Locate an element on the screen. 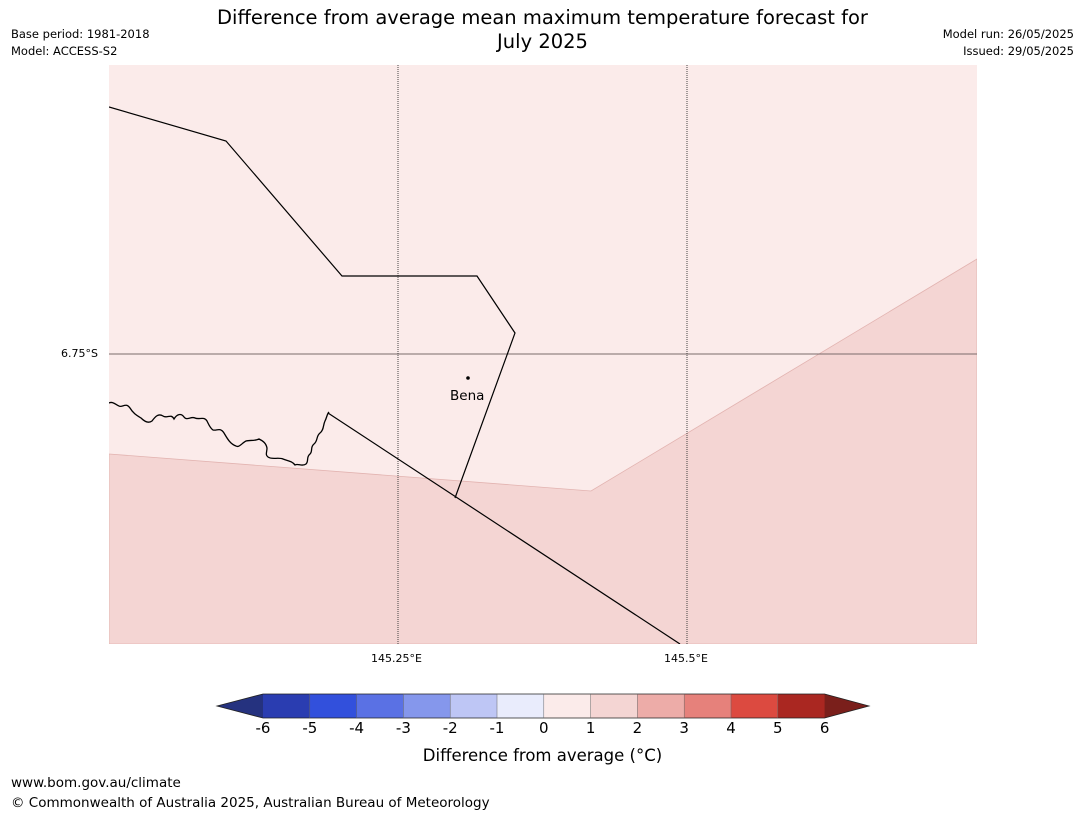 This screenshot has height=816, width=1085. model-run: Model run: 26/05/2025 is located at coordinates (1008, 34).